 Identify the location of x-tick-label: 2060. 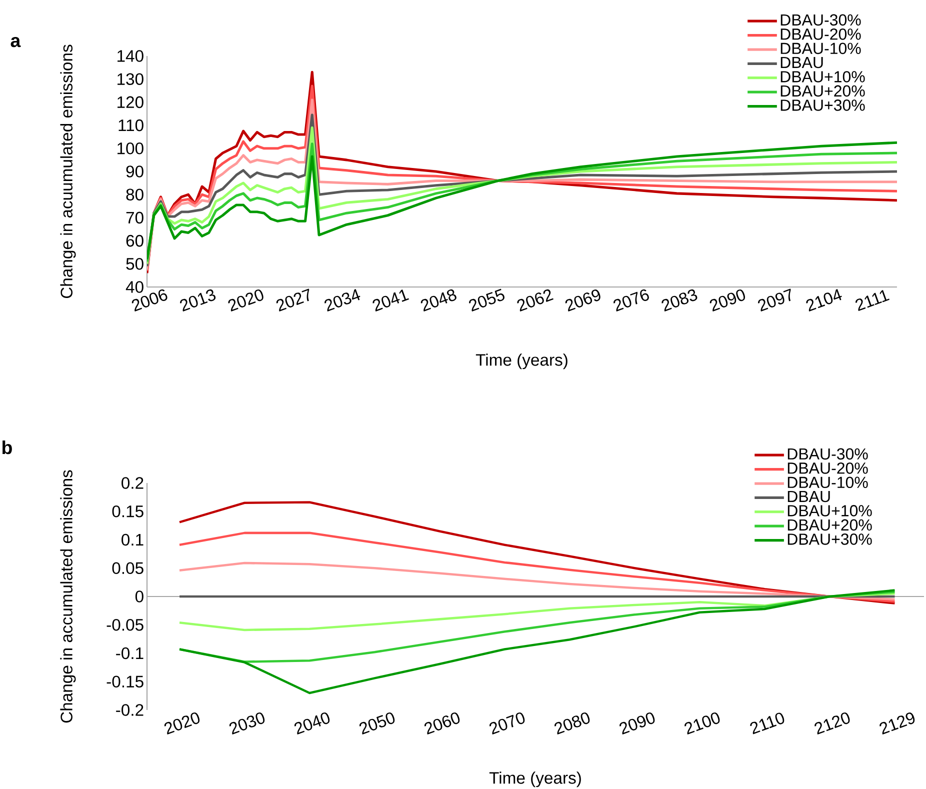
(442, 723).